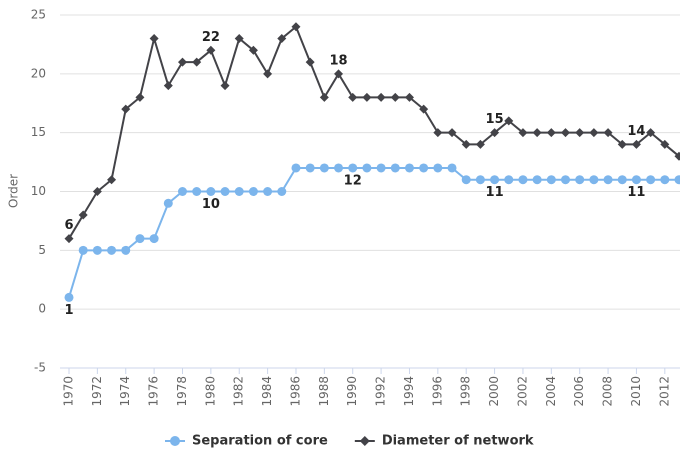 The height and width of the screenshot is (452, 680). What do you see at coordinates (42, 309) in the screenshot?
I see `y-tick-label: 0` at bounding box center [42, 309].